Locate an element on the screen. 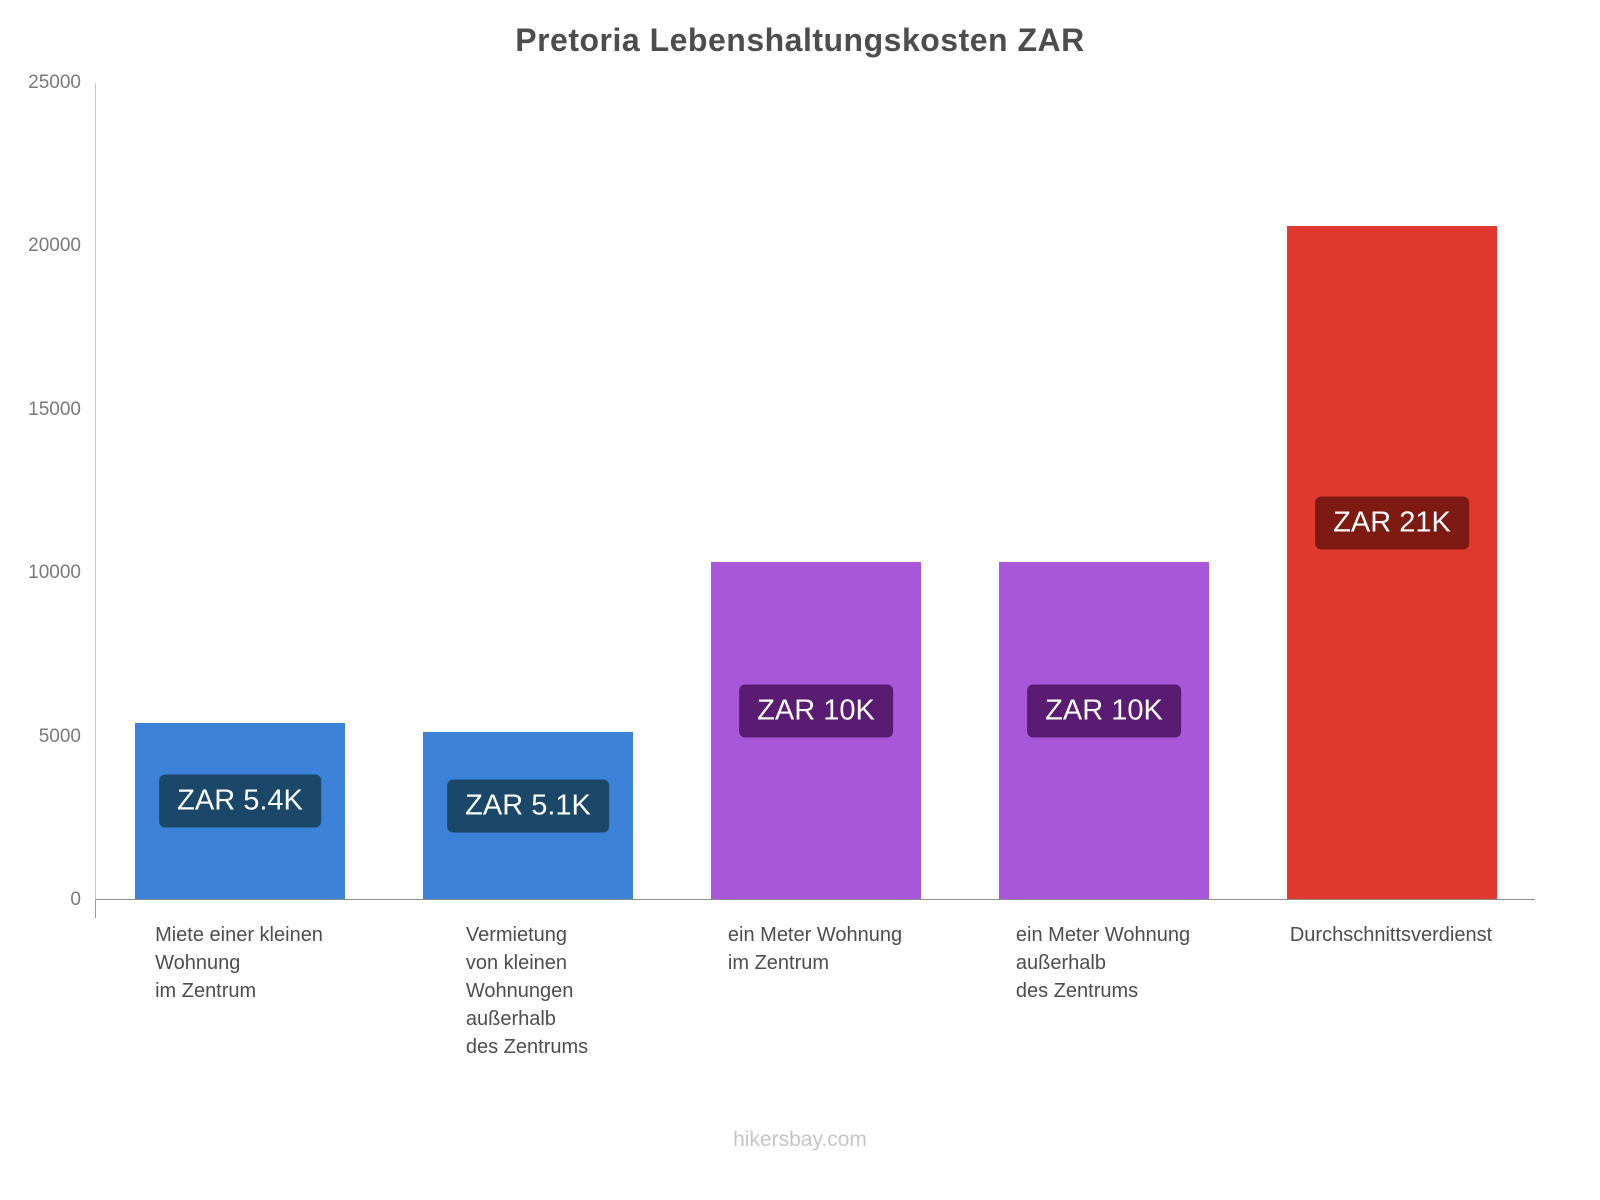 This screenshot has height=1200, width=1600. category-label-line: Durchschnittsverdienst is located at coordinates (1391, 935).